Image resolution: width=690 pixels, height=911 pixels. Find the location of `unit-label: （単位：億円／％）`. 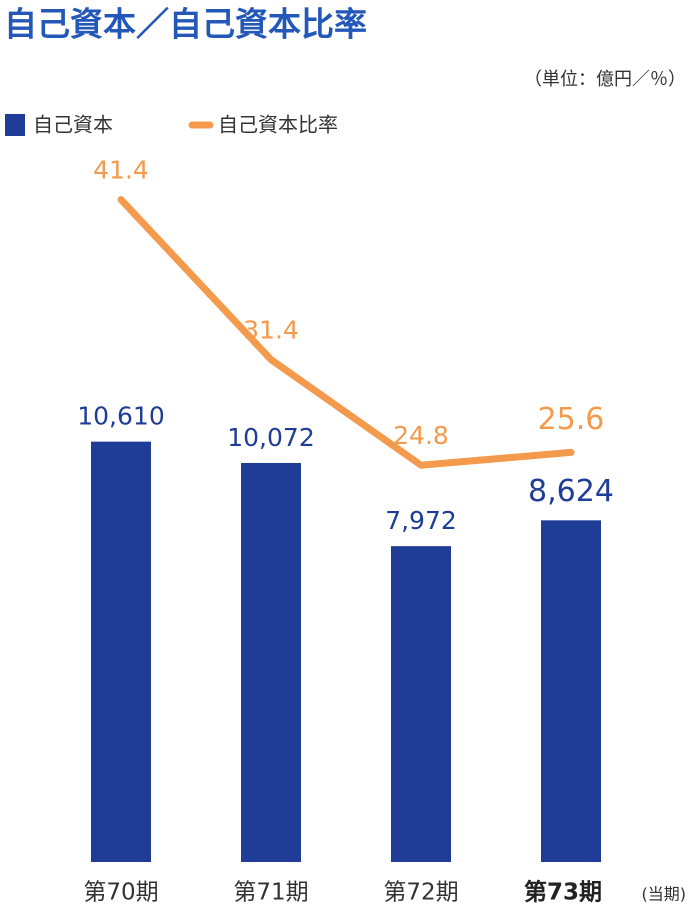

unit-label: （単位：億円／％） is located at coordinates (605, 79).